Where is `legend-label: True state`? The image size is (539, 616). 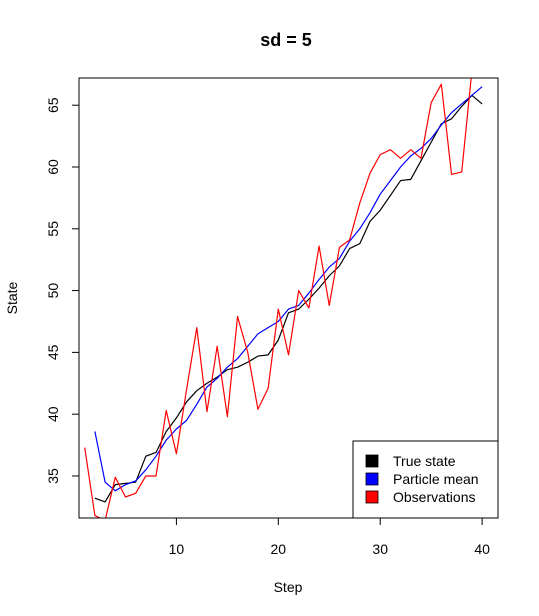 legend-label: True state is located at coordinates (424, 461).